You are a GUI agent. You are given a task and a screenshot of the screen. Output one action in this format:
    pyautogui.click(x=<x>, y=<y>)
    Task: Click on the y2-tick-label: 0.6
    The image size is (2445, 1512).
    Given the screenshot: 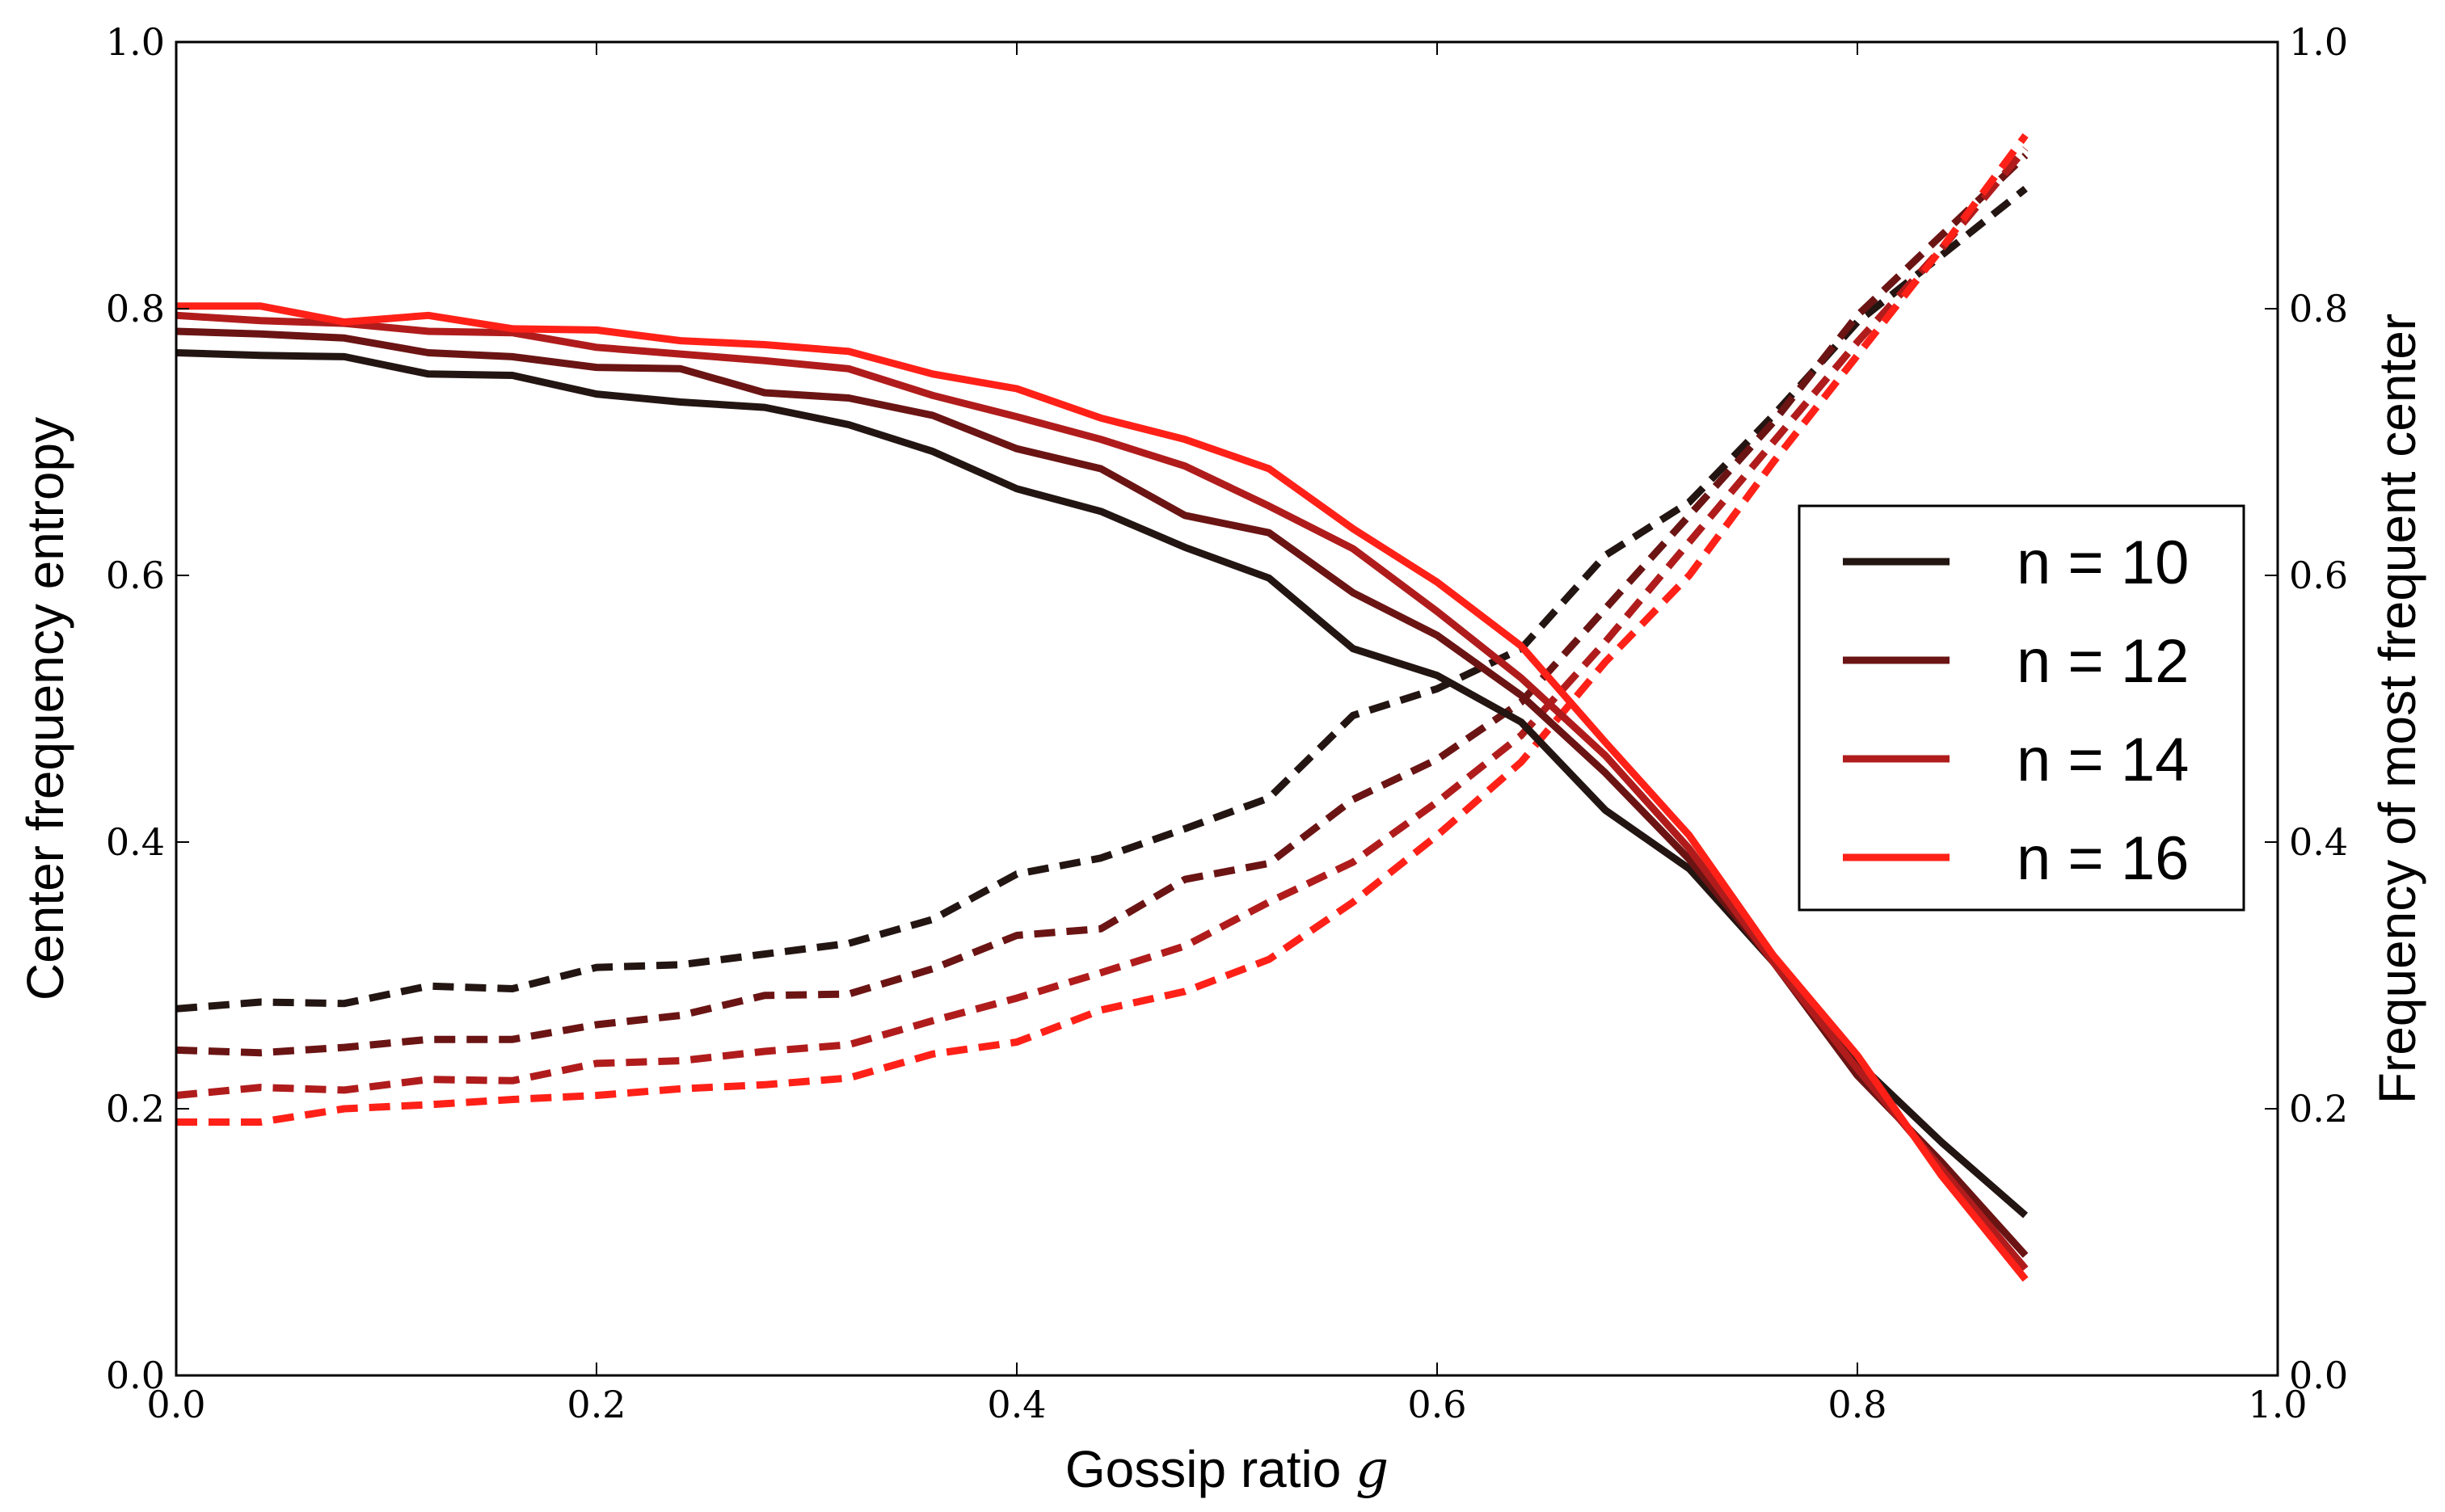 What is the action you would take?
    pyautogui.click(x=2319, y=575)
    